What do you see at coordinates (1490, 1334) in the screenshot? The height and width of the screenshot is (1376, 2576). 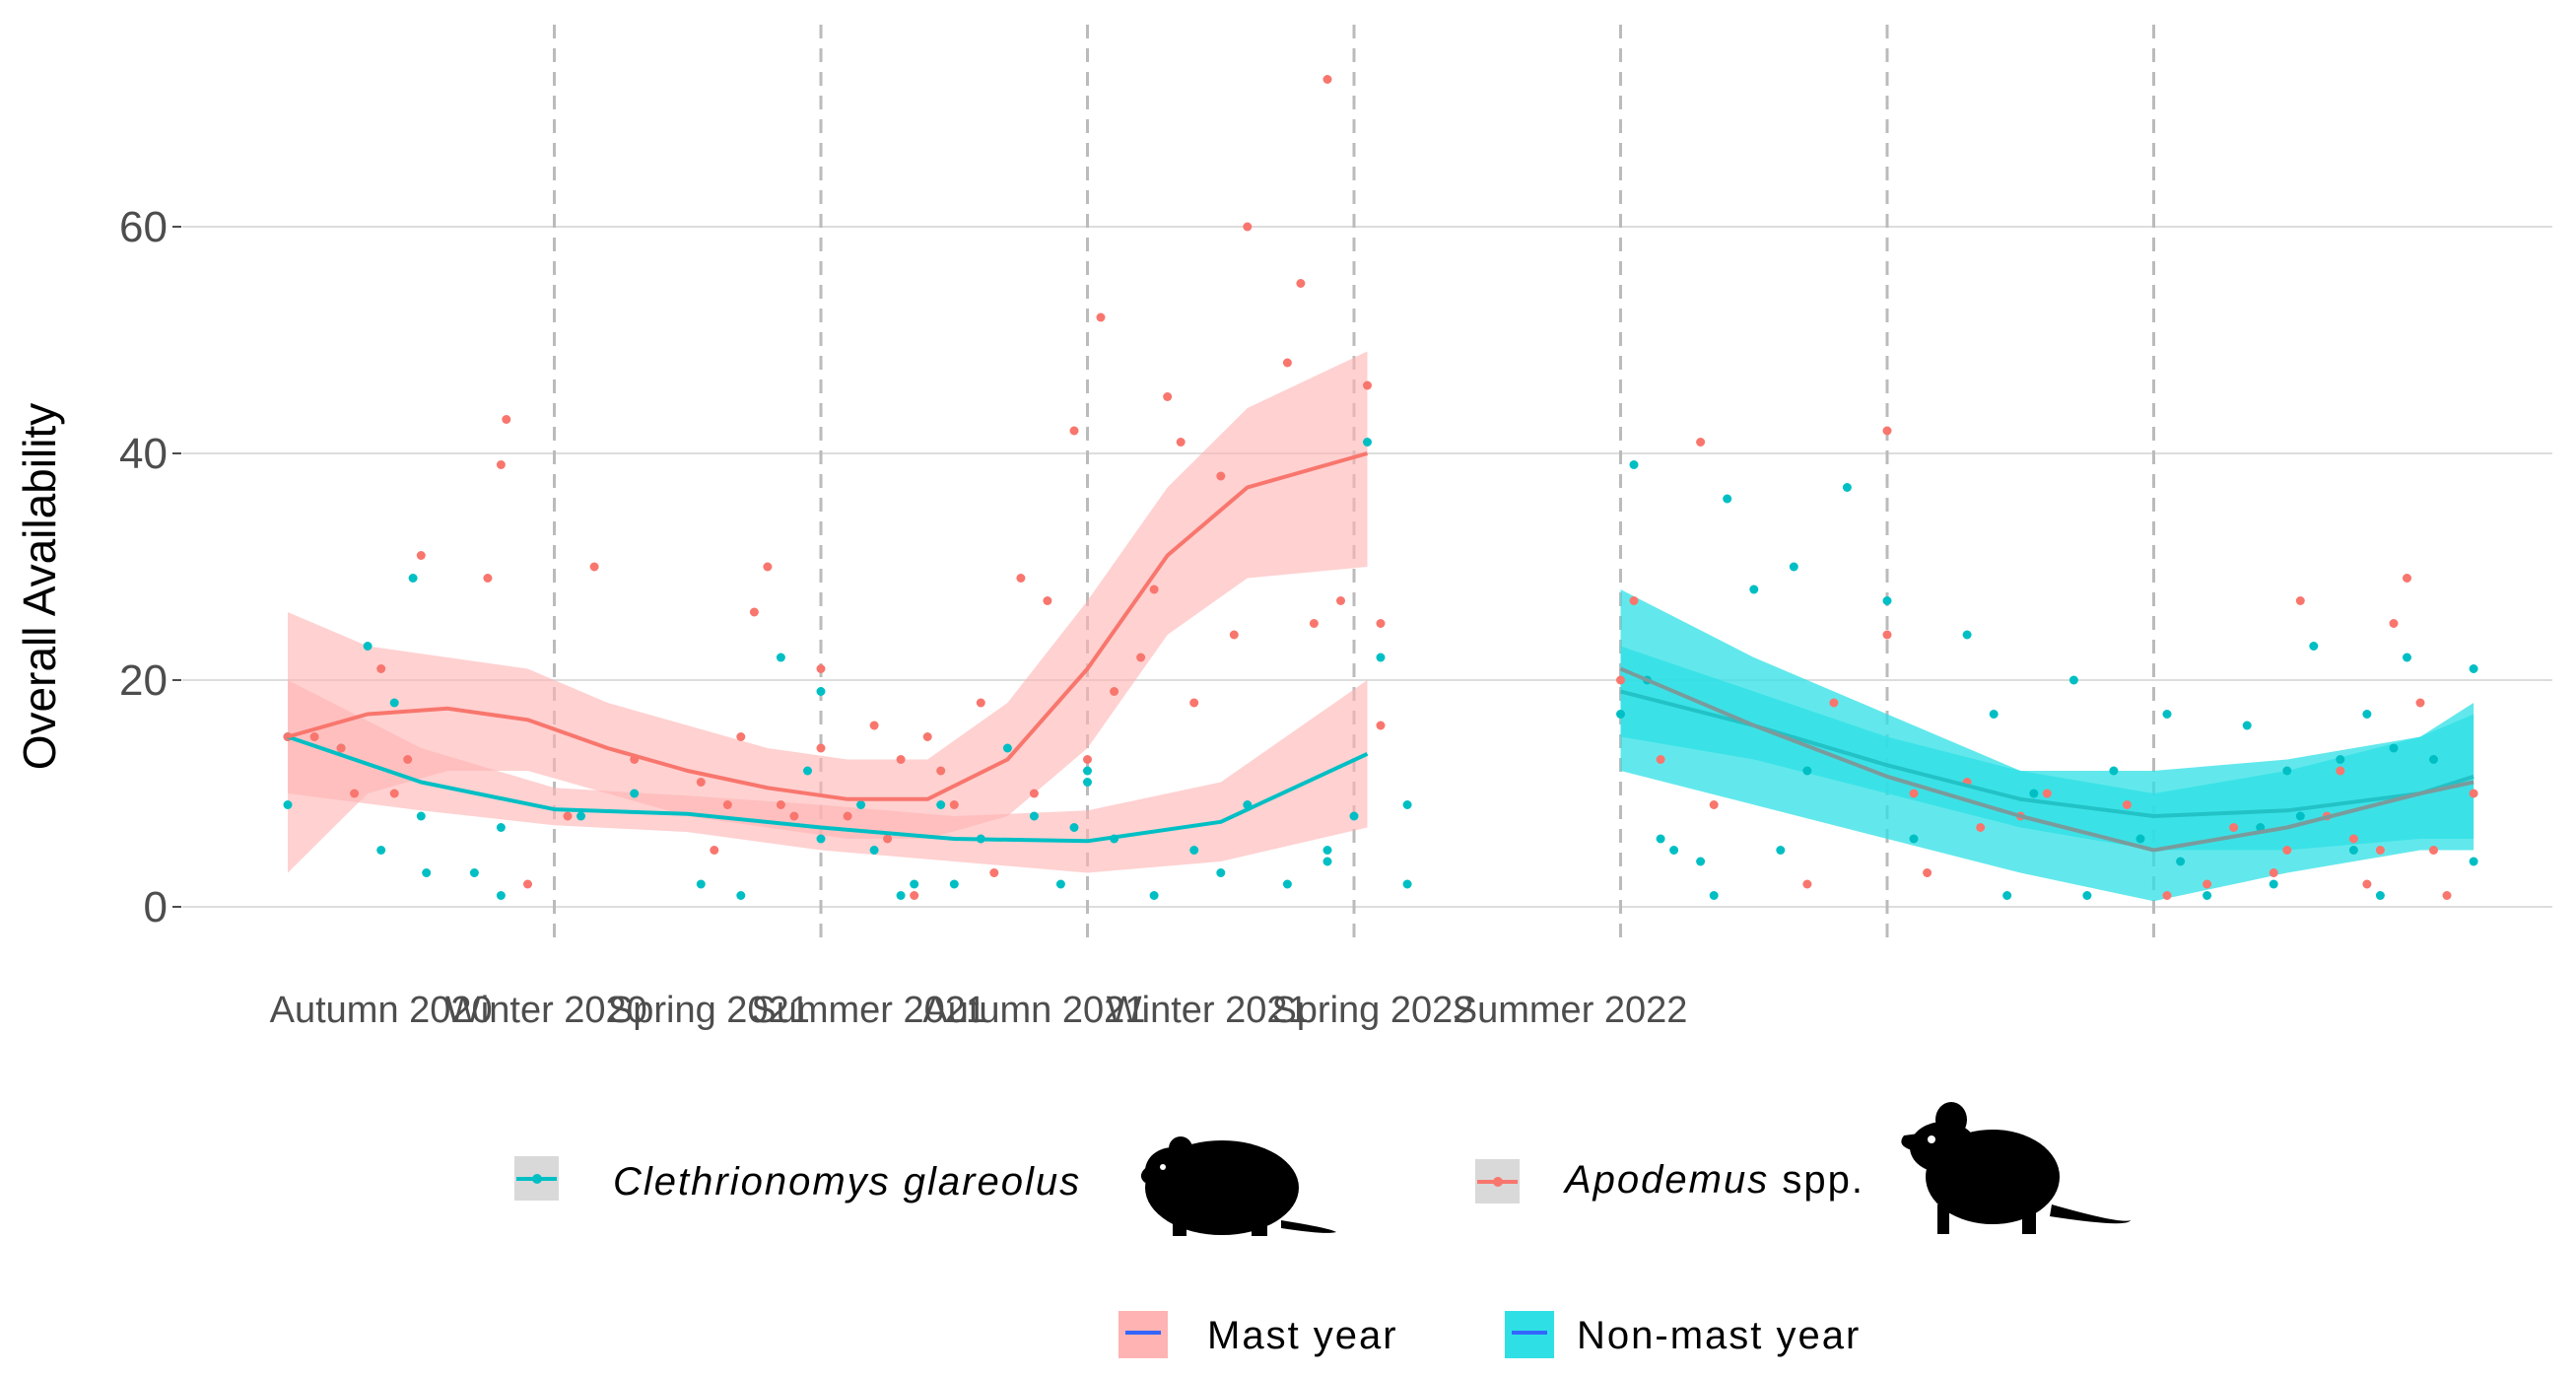 I see `mast-legend: Mast year Non-mast year` at bounding box center [1490, 1334].